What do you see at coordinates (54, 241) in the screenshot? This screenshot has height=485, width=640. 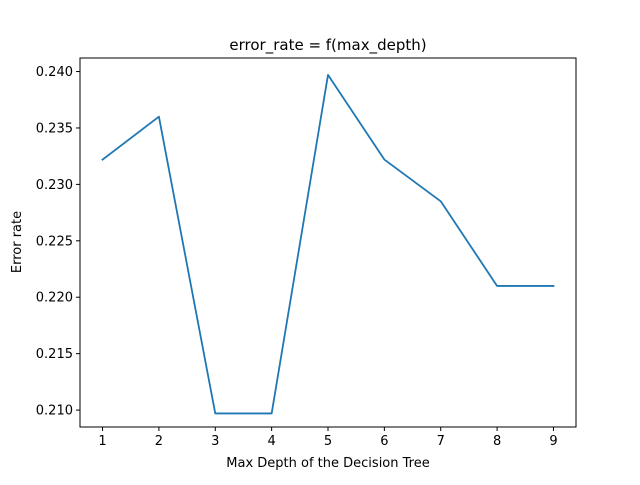 I see `y-tick-label: 0.225` at bounding box center [54, 241].